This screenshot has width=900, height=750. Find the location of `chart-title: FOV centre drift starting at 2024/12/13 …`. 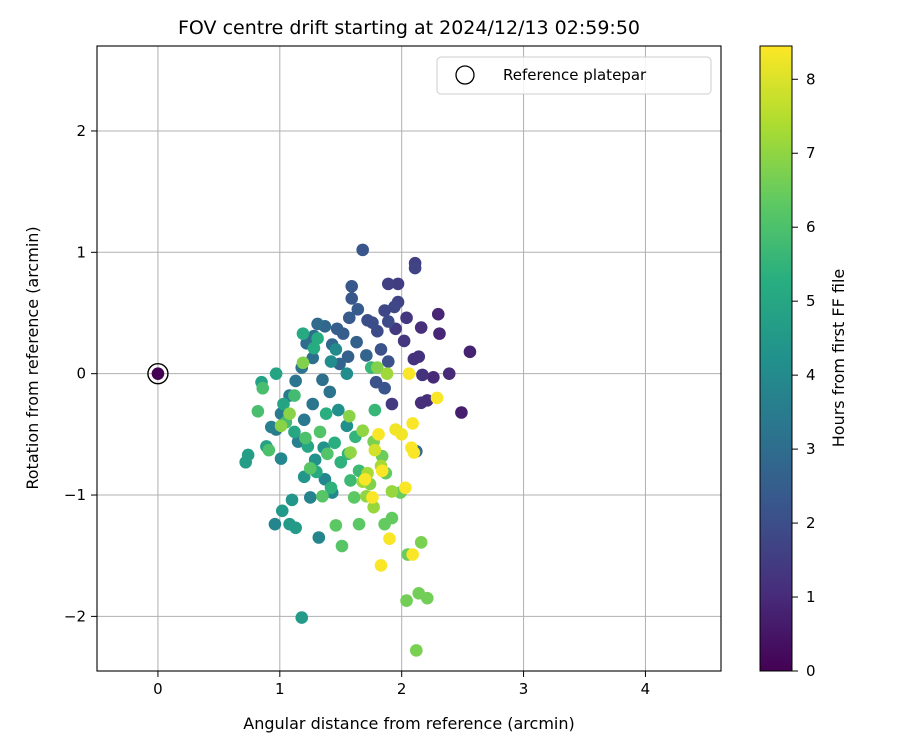

chart-title: FOV centre drift starting at 2024/12/13 … is located at coordinates (409, 28).